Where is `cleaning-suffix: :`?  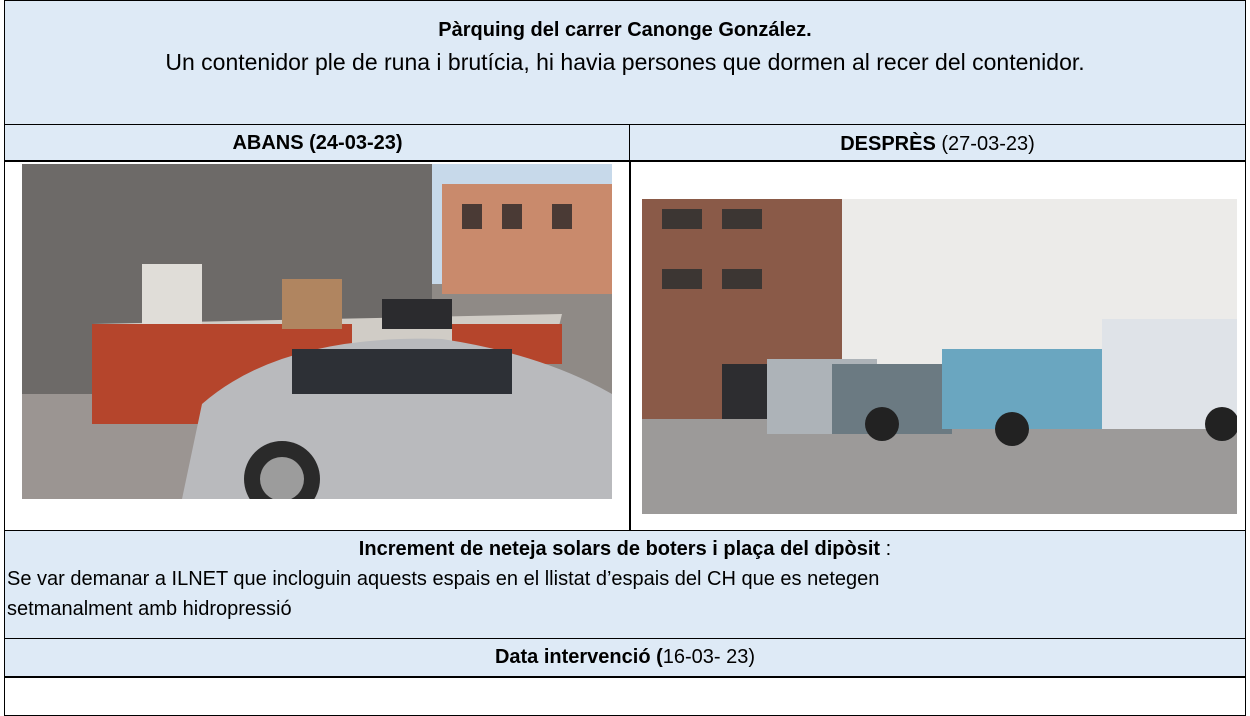
cleaning-suffix: : is located at coordinates (888, 549).